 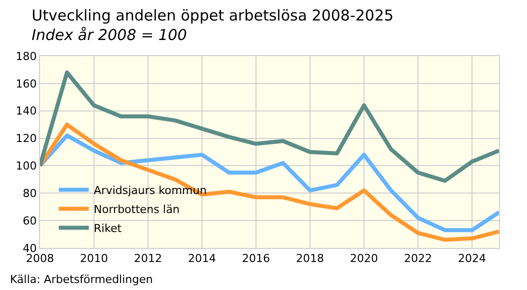 What do you see at coordinates (108, 229) in the screenshot?
I see `legend-label: Riket` at bounding box center [108, 229].